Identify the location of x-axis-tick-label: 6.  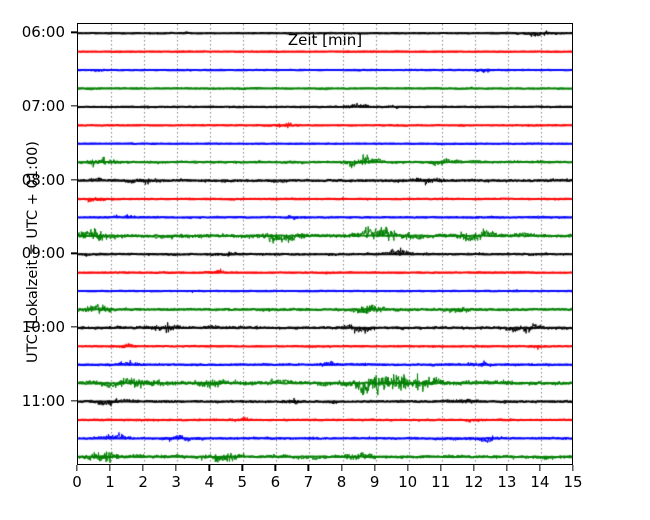
(275, 482).